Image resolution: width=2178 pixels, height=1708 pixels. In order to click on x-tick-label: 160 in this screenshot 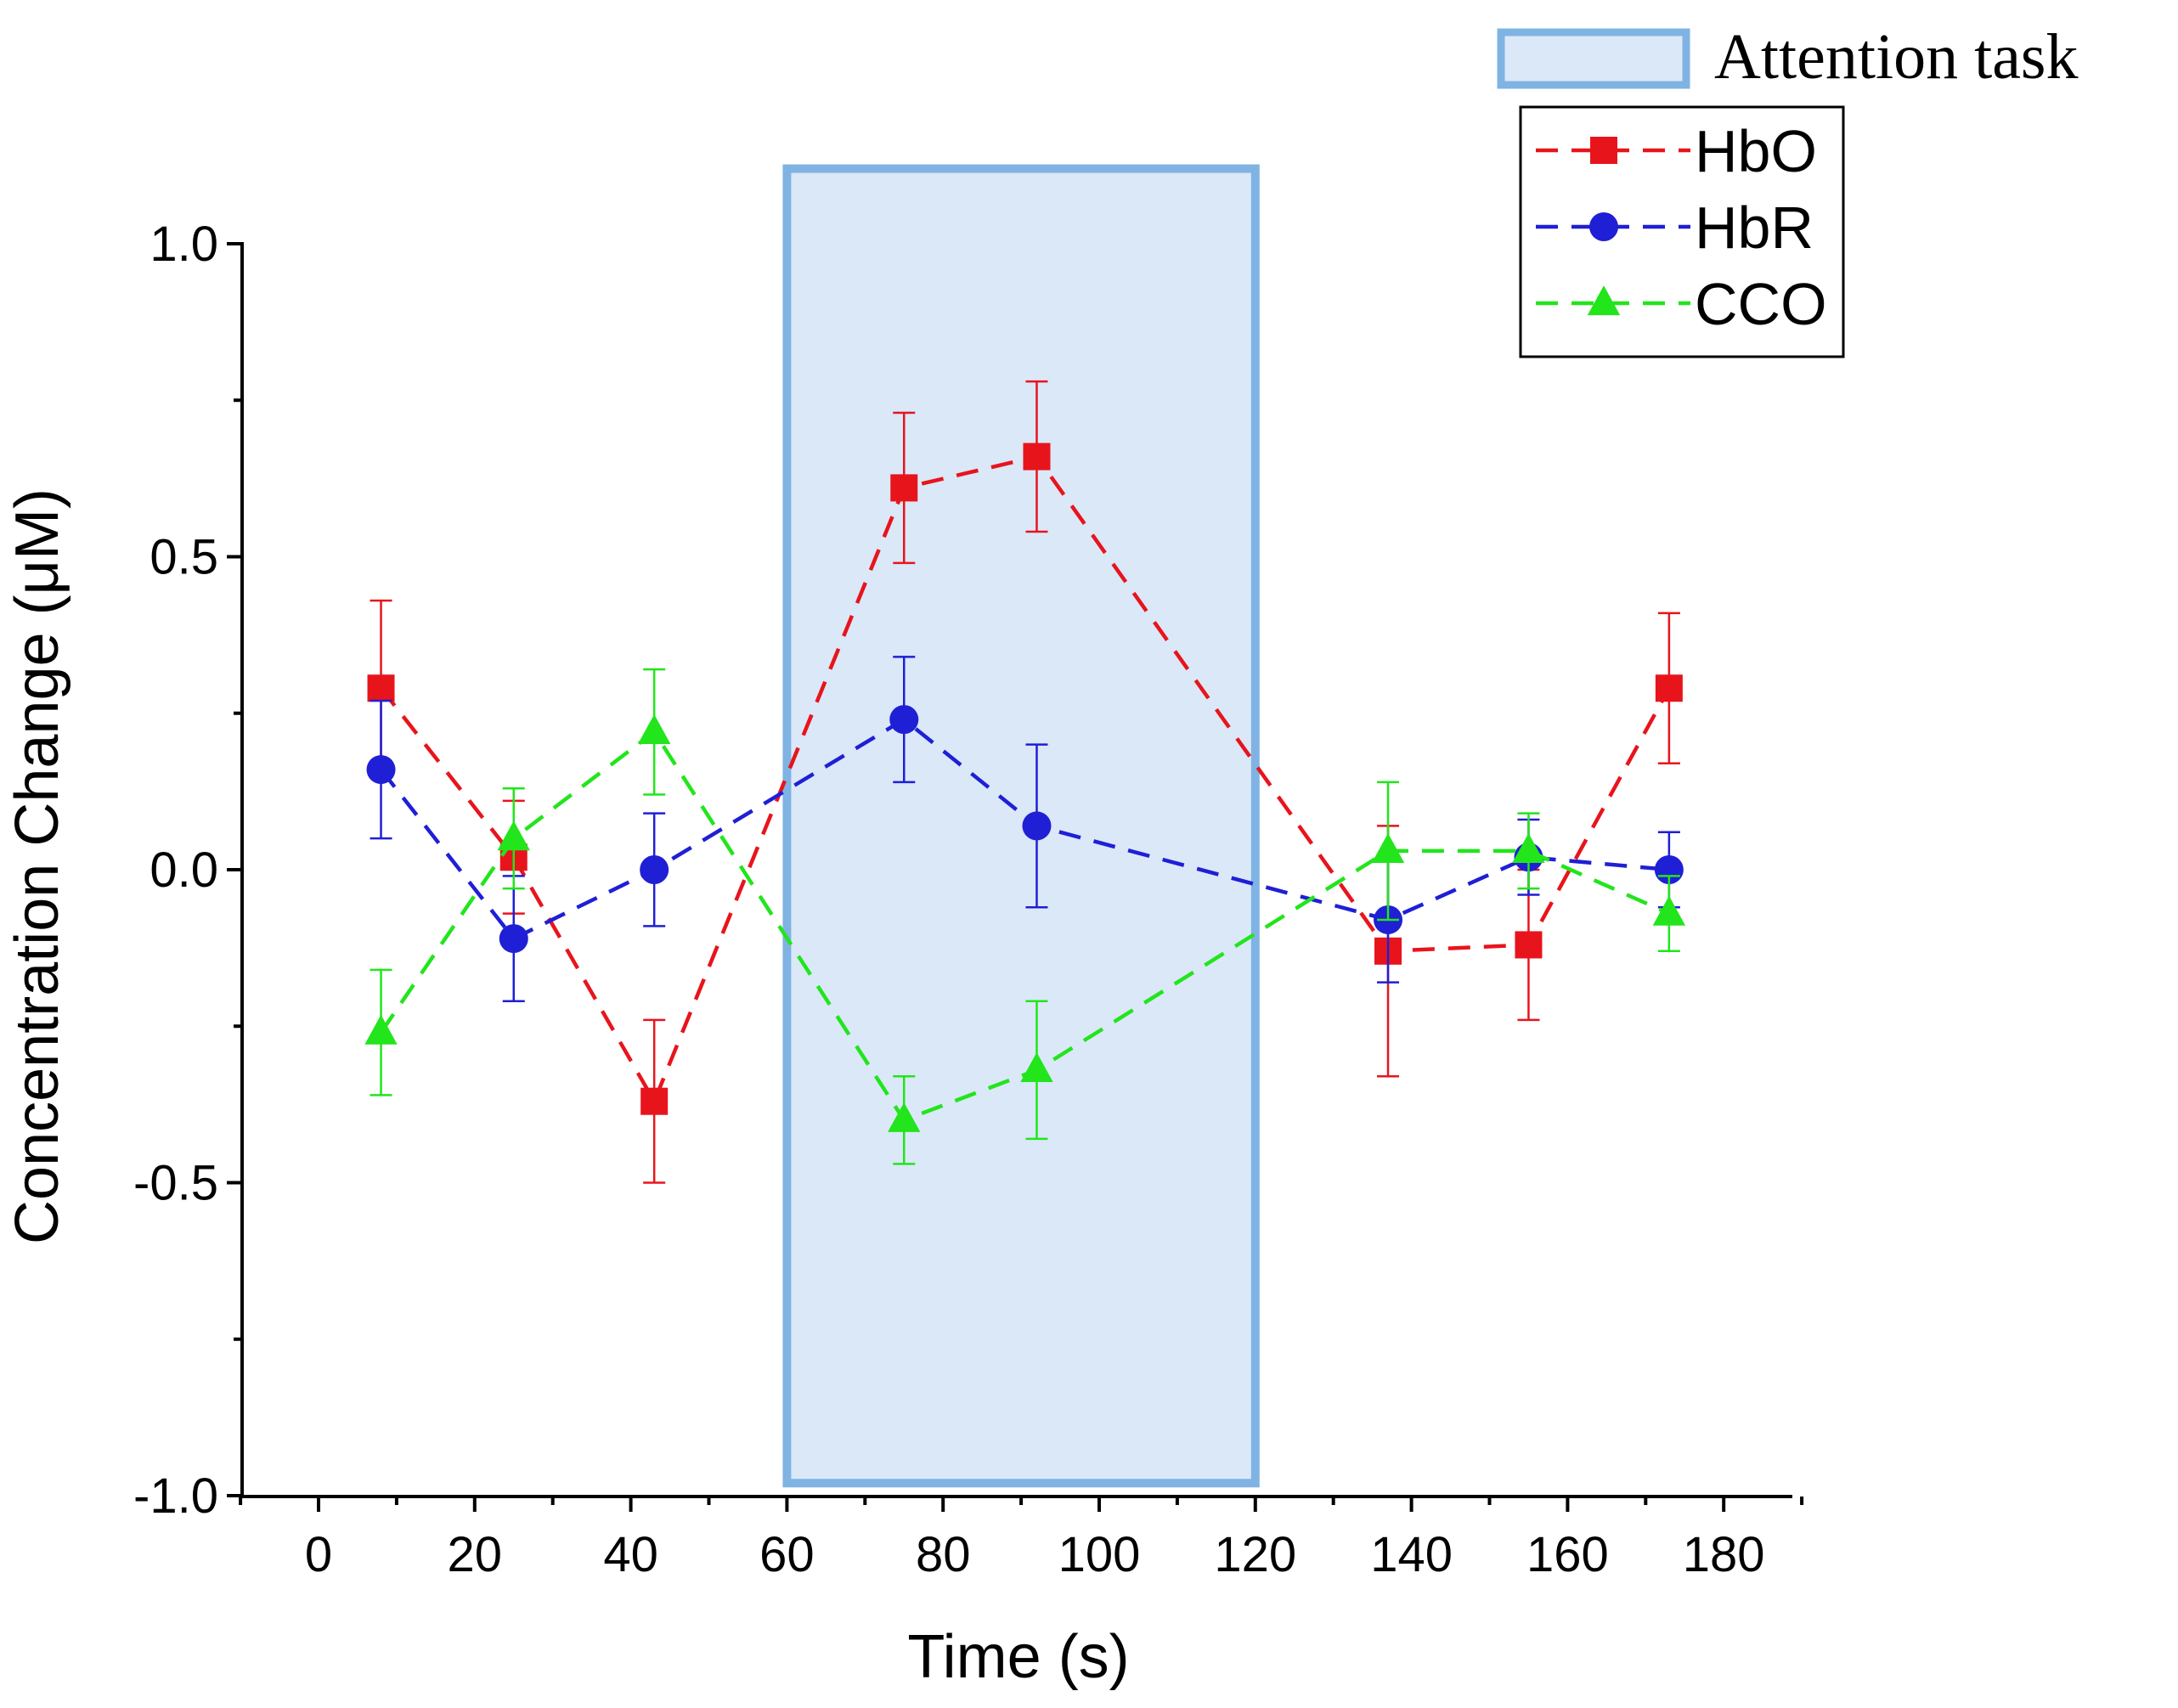, I will do `click(1568, 1554)`.